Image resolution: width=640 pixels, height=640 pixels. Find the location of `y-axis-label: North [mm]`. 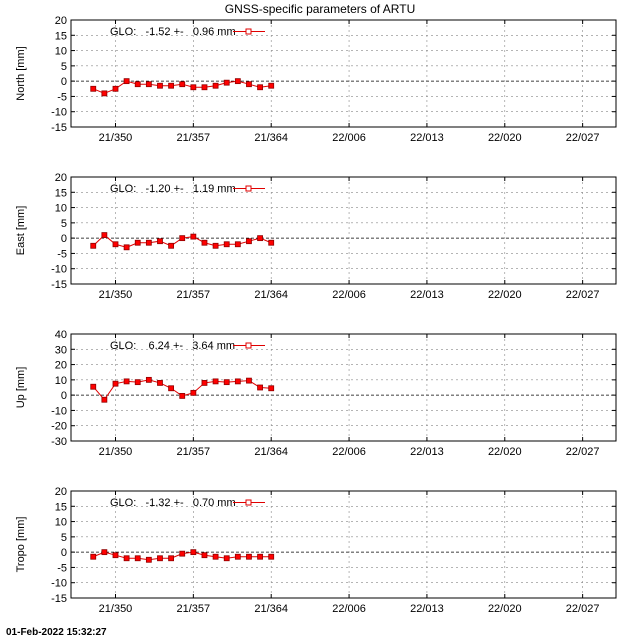

y-axis-label: North [mm] is located at coordinates (21, 73).